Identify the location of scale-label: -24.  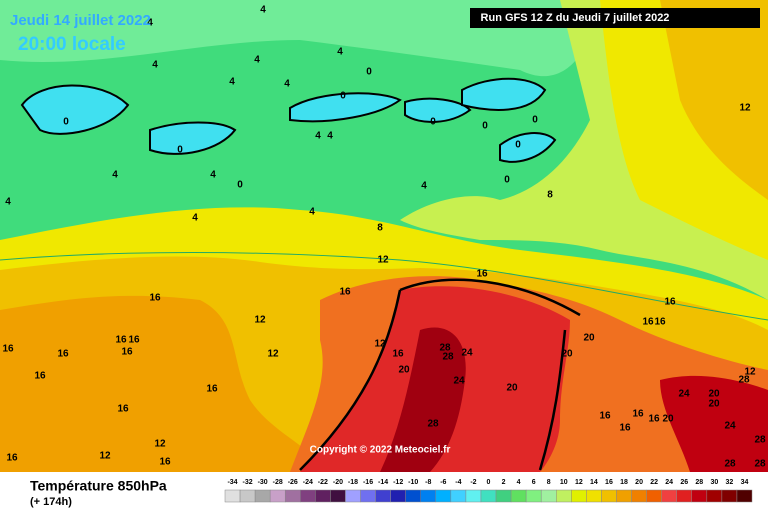
(308, 482).